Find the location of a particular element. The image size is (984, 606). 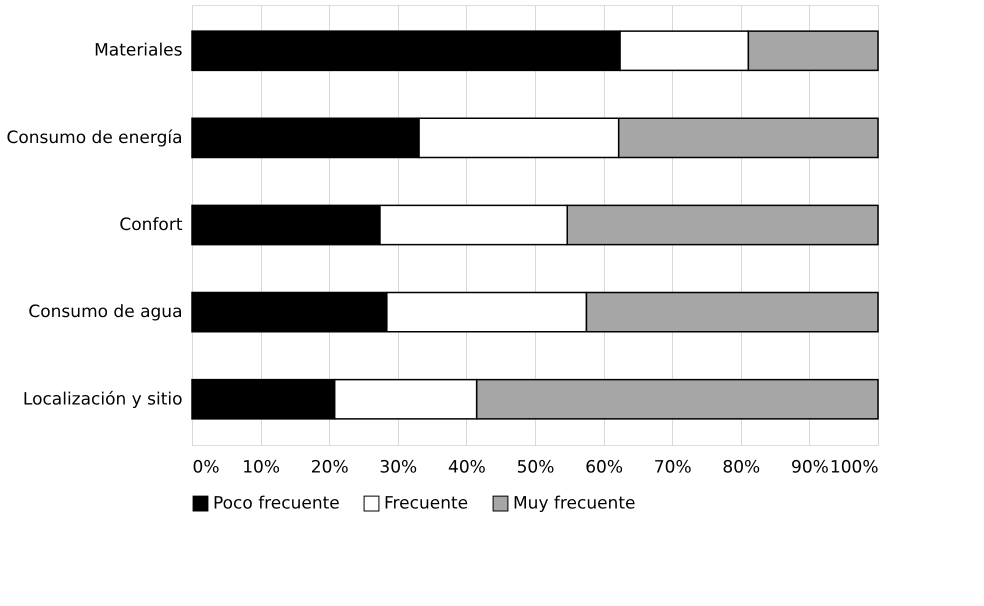

x-tick-label: 70% is located at coordinates (673, 468).